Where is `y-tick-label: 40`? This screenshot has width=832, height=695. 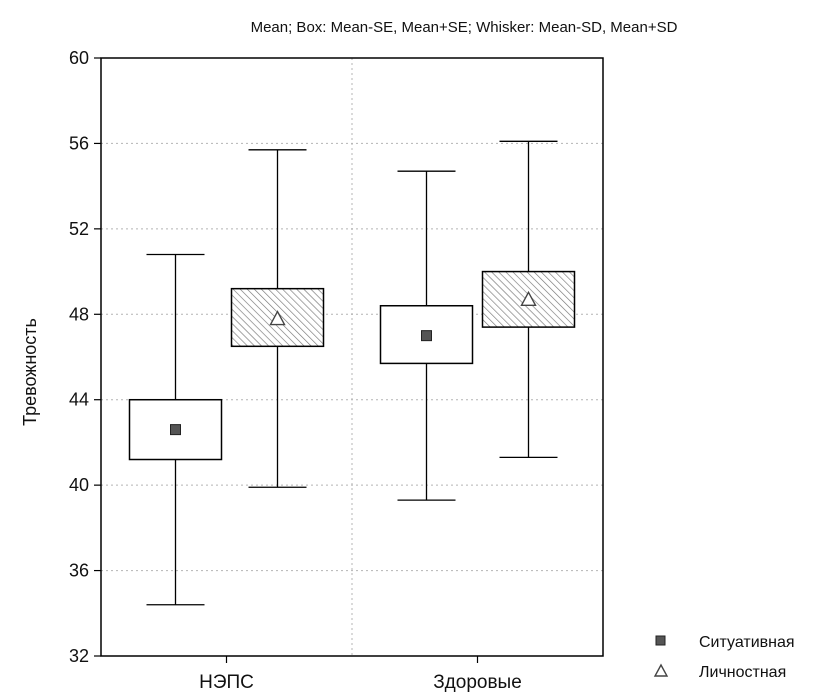
y-tick-label: 40 is located at coordinates (79, 485).